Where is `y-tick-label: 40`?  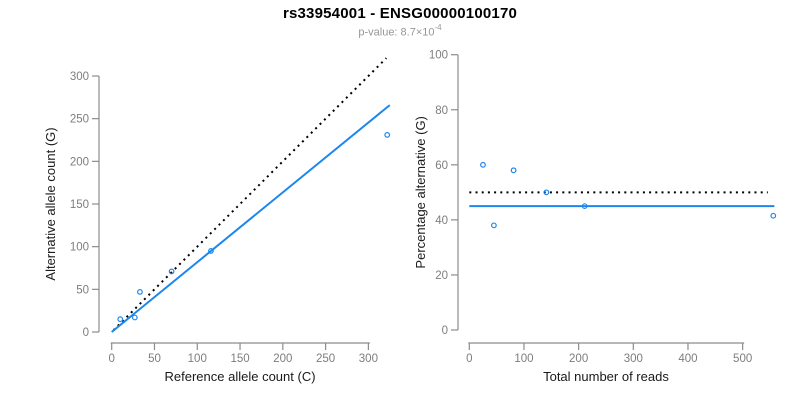
y-tick-label: 40 is located at coordinates (441, 221).